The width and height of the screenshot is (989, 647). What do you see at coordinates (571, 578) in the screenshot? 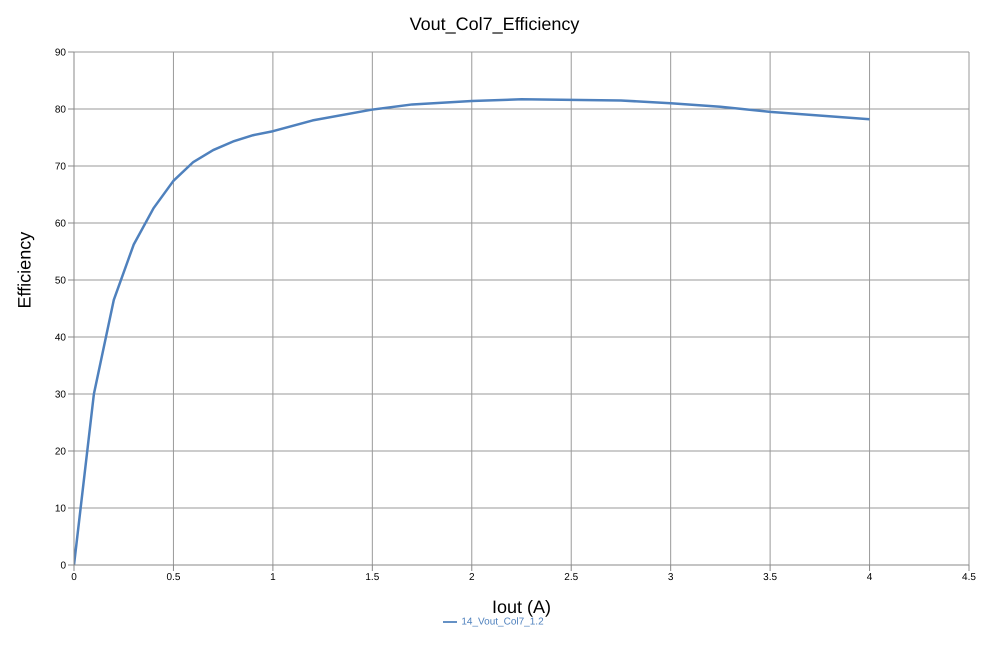
I see `x-tick-label: 2.5` at bounding box center [571, 578].